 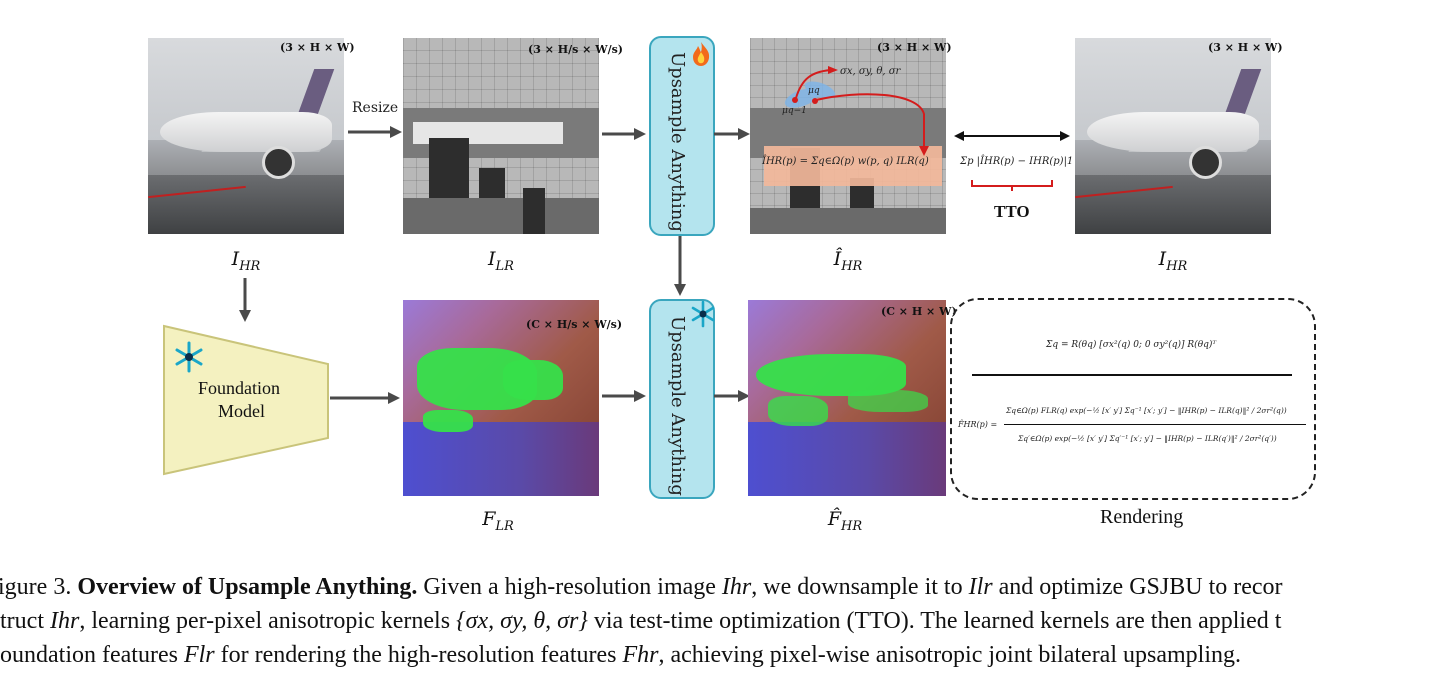 What do you see at coordinates (736, 587) in the screenshot?
I see `caption-ihr-1: Ihr` at bounding box center [736, 587].